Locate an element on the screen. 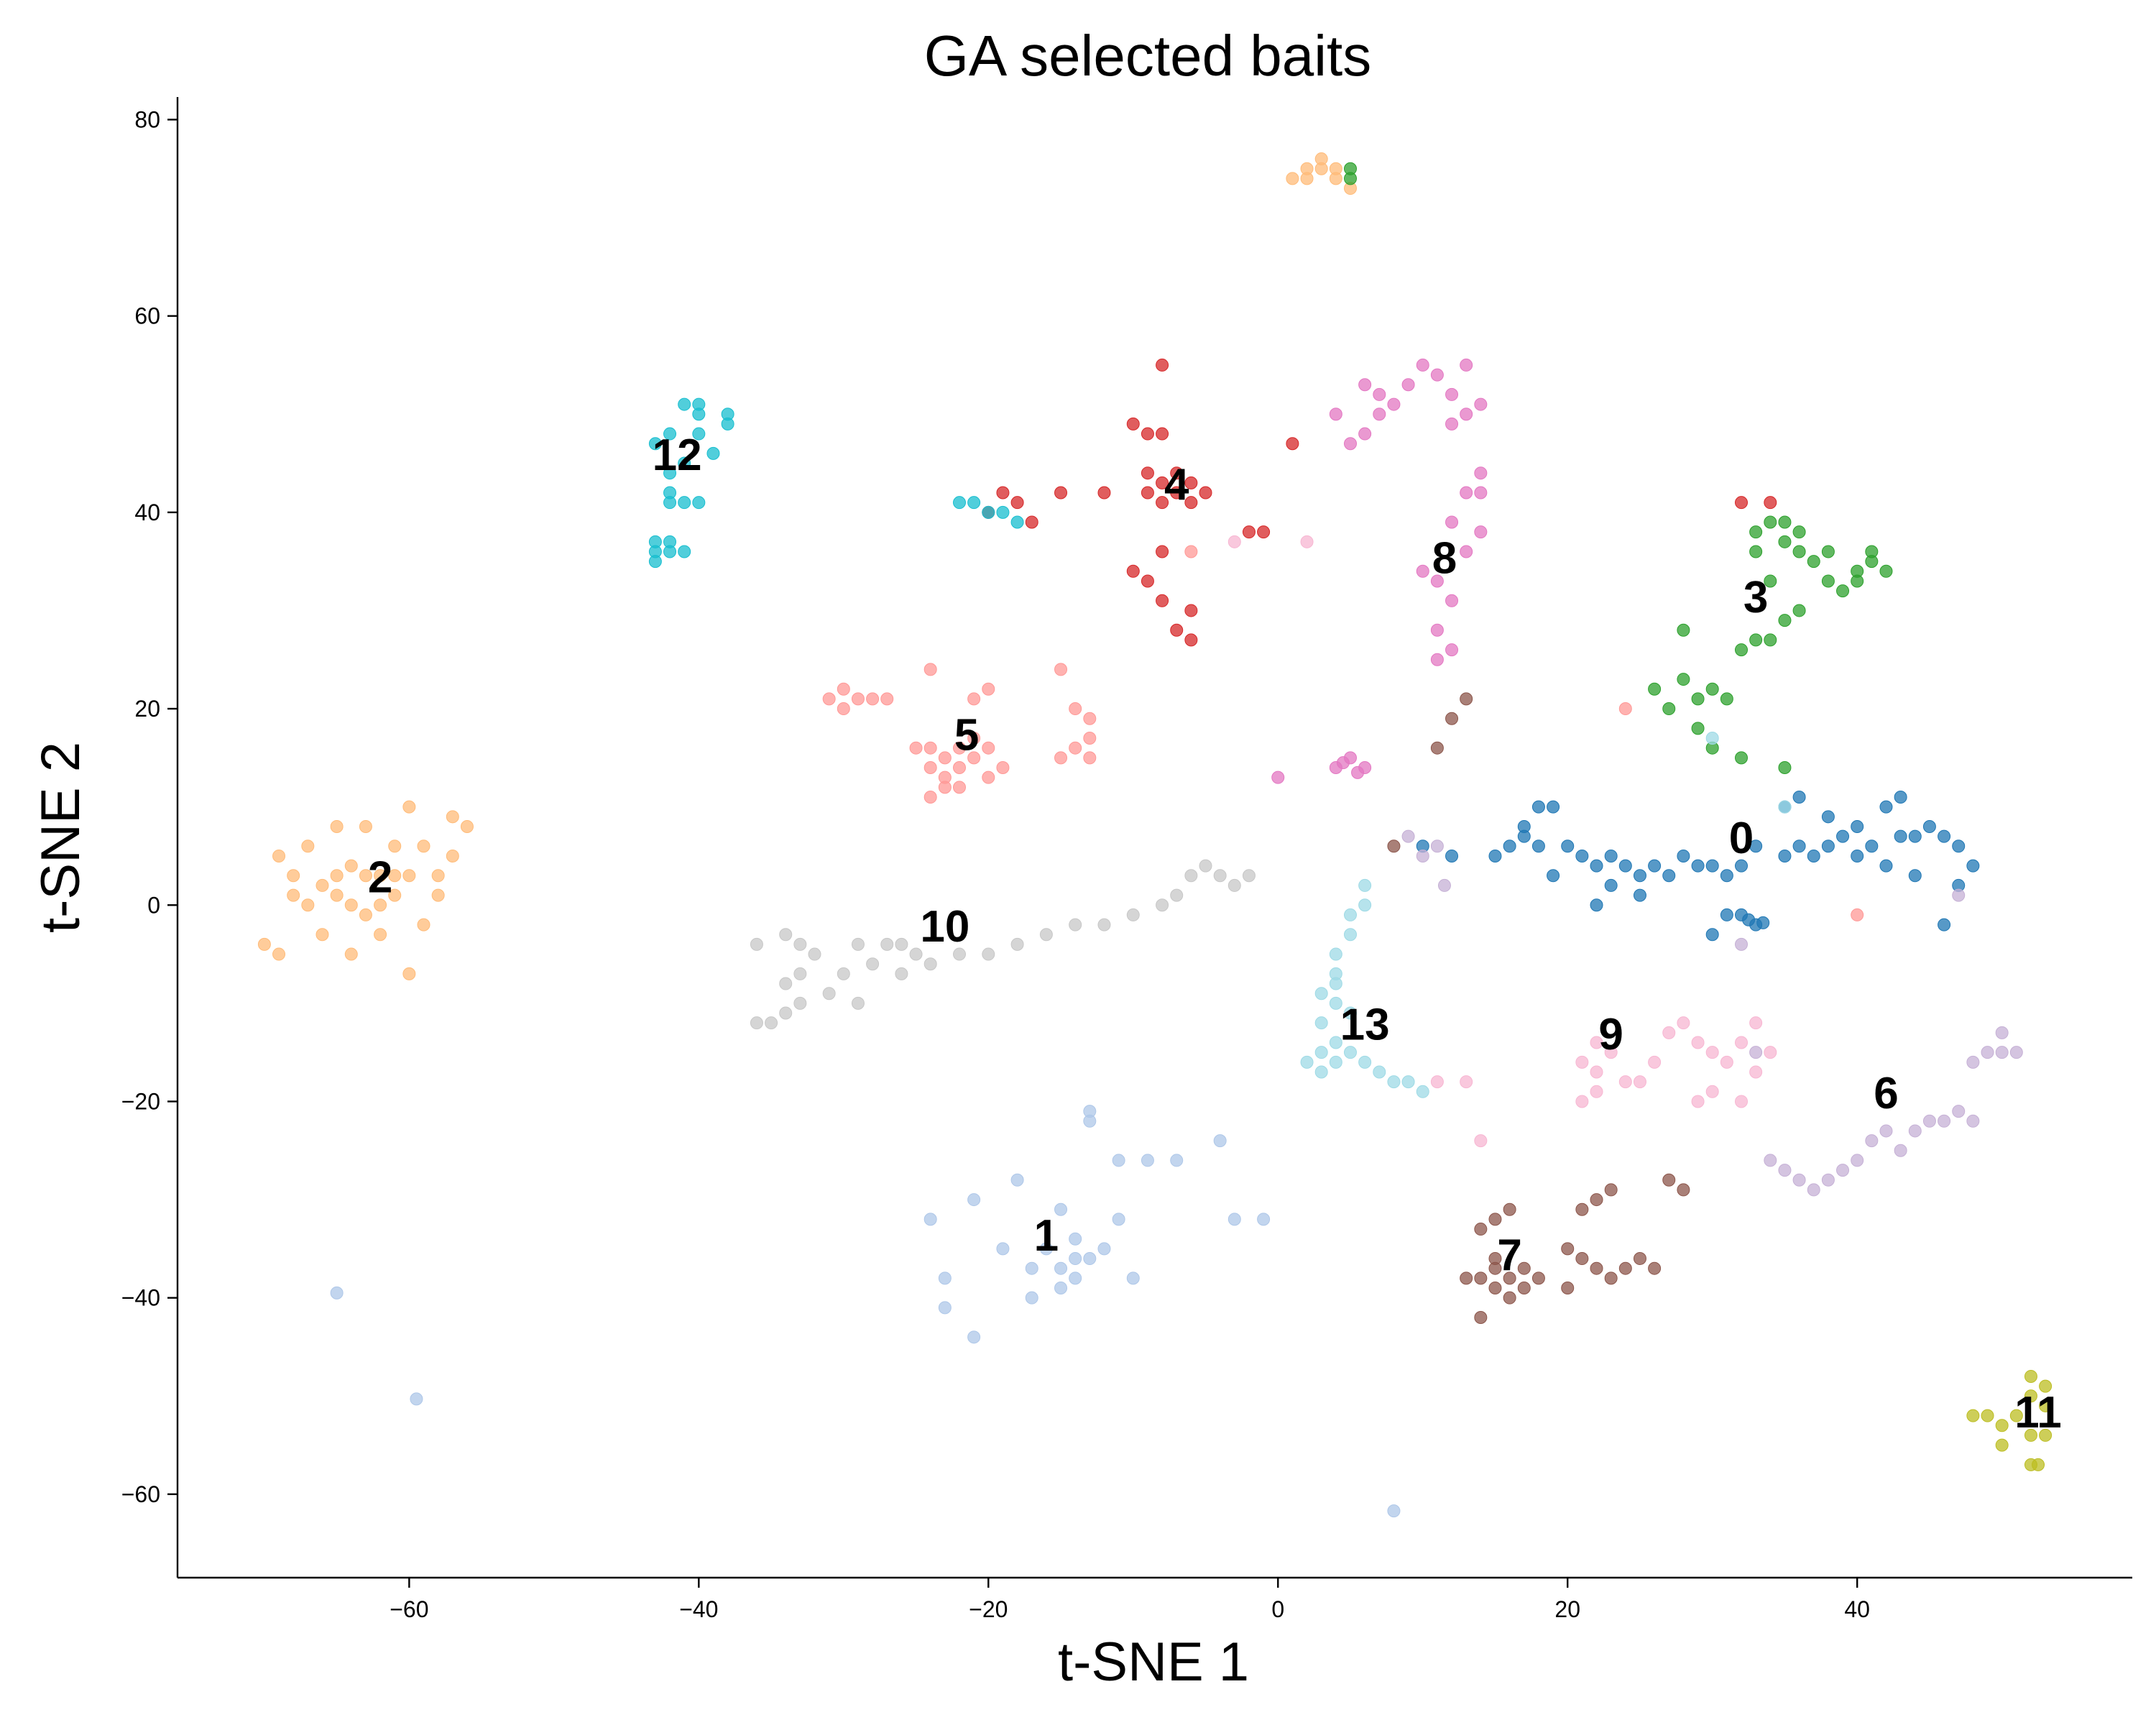 This screenshot has width=2156, height=1725. cluster-label-8: 8 is located at coordinates (1444, 559).